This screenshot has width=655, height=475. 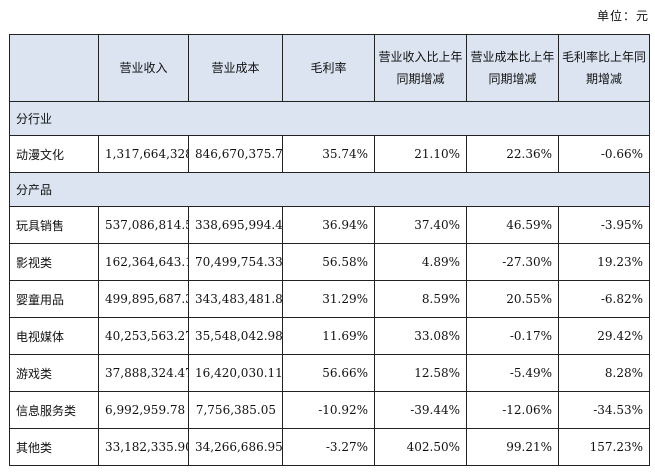 I want to click on row-margin-change: -6.82%, so click(x=604, y=299).